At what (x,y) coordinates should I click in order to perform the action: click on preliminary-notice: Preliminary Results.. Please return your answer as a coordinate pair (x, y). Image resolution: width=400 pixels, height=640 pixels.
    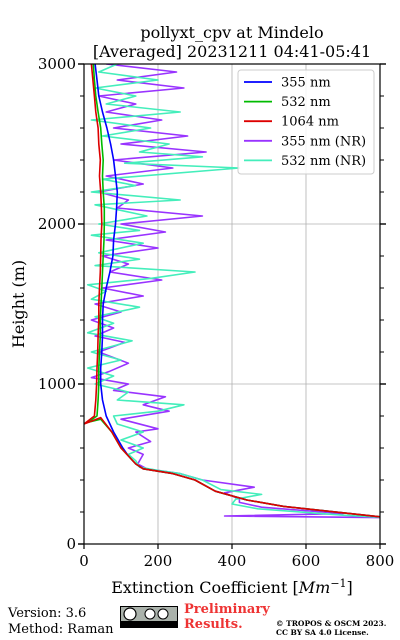
    Looking at the image, I should click on (227, 617).